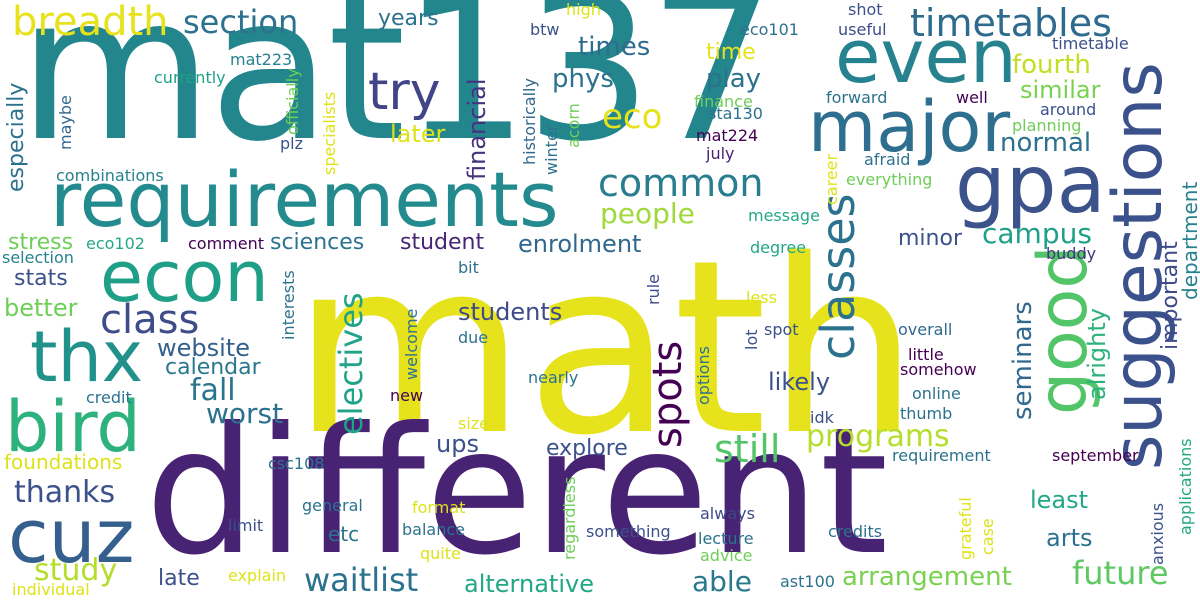 The height and width of the screenshot is (600, 1200). Describe the element at coordinates (439, 507) in the screenshot. I see `word: format` at that location.